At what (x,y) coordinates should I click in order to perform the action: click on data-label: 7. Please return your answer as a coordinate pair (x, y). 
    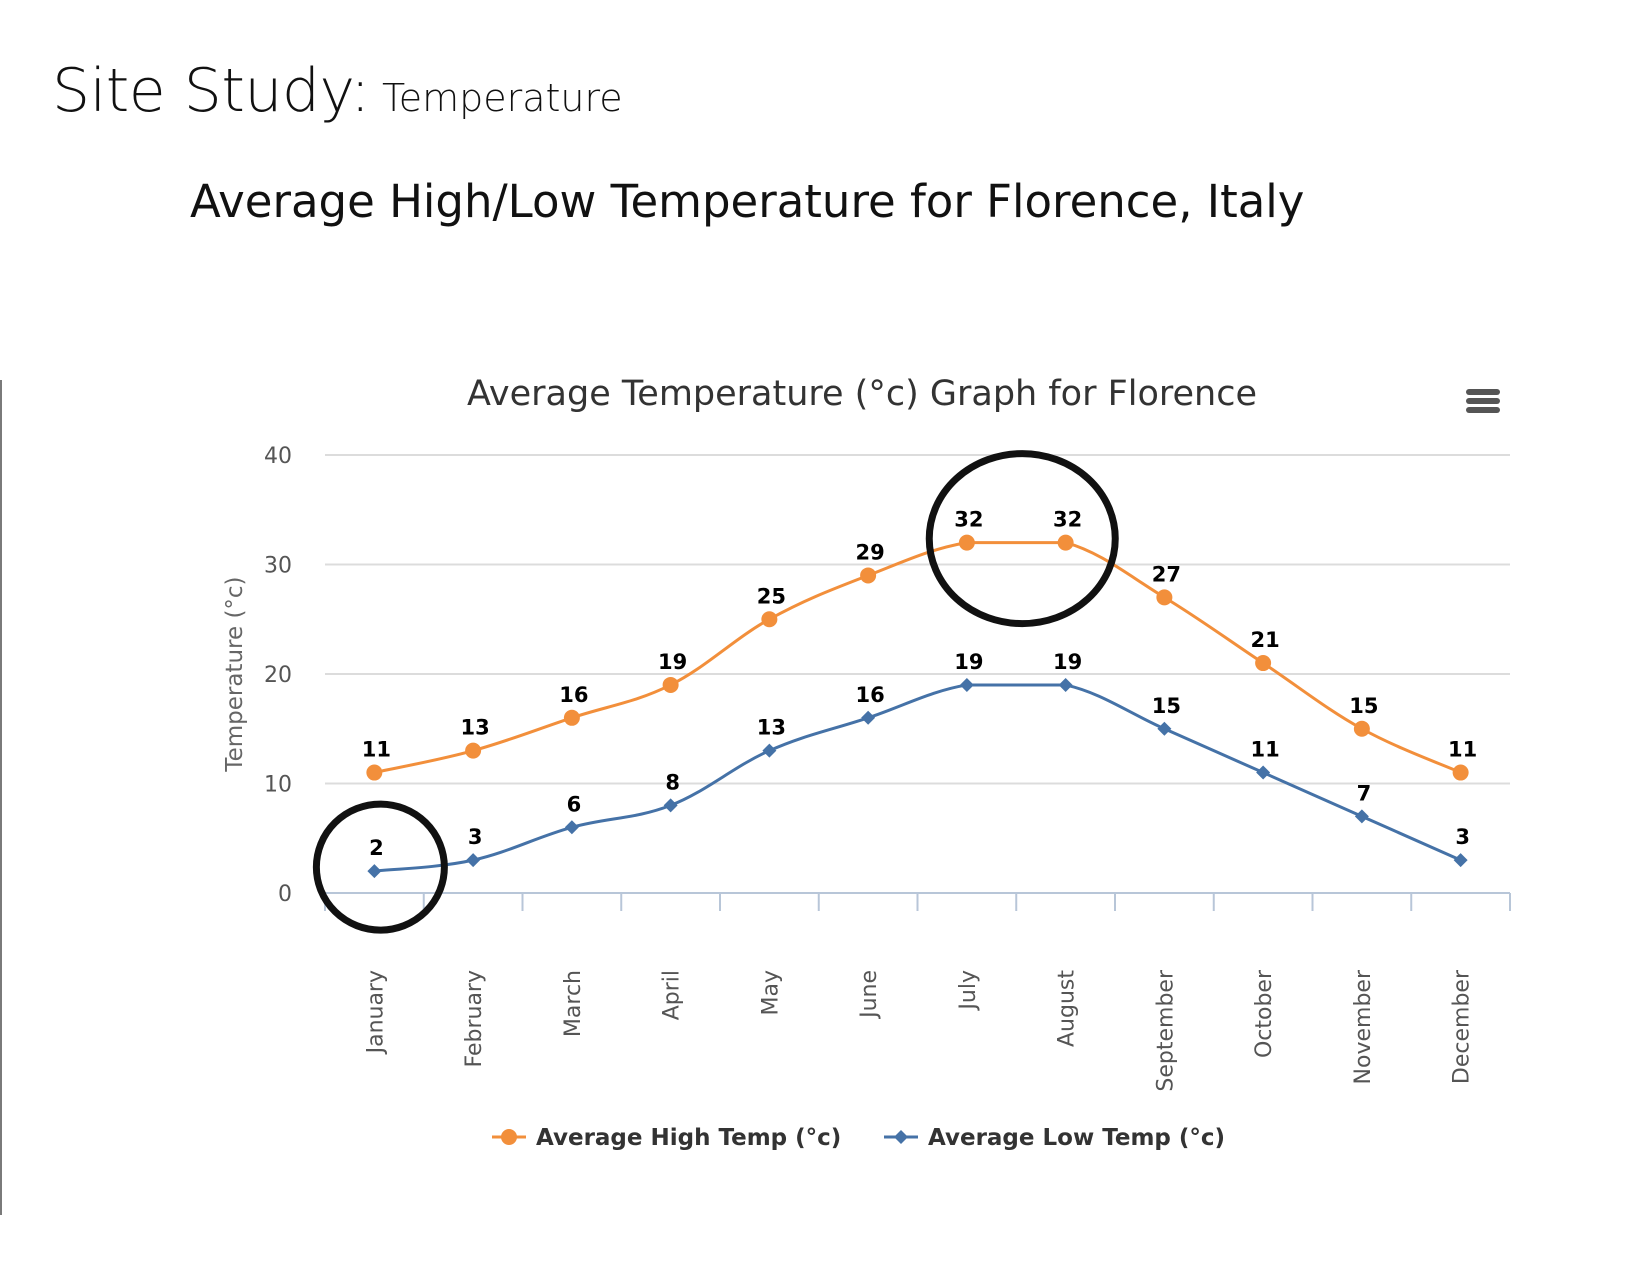
    Looking at the image, I should click on (1364, 793).